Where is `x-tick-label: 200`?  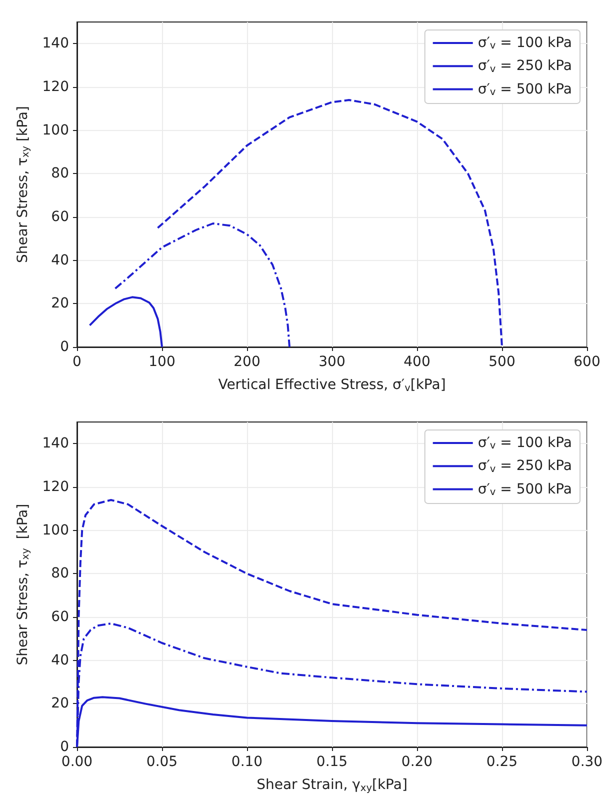
x-tick-label: 200 is located at coordinates (247, 362).